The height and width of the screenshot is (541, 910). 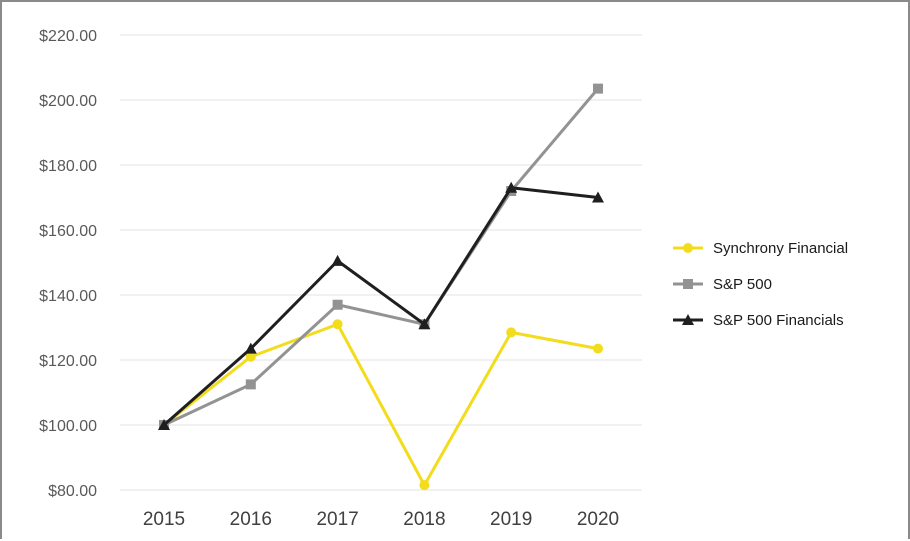 What do you see at coordinates (72, 491) in the screenshot?
I see `y-tick-label: $80.00` at bounding box center [72, 491].